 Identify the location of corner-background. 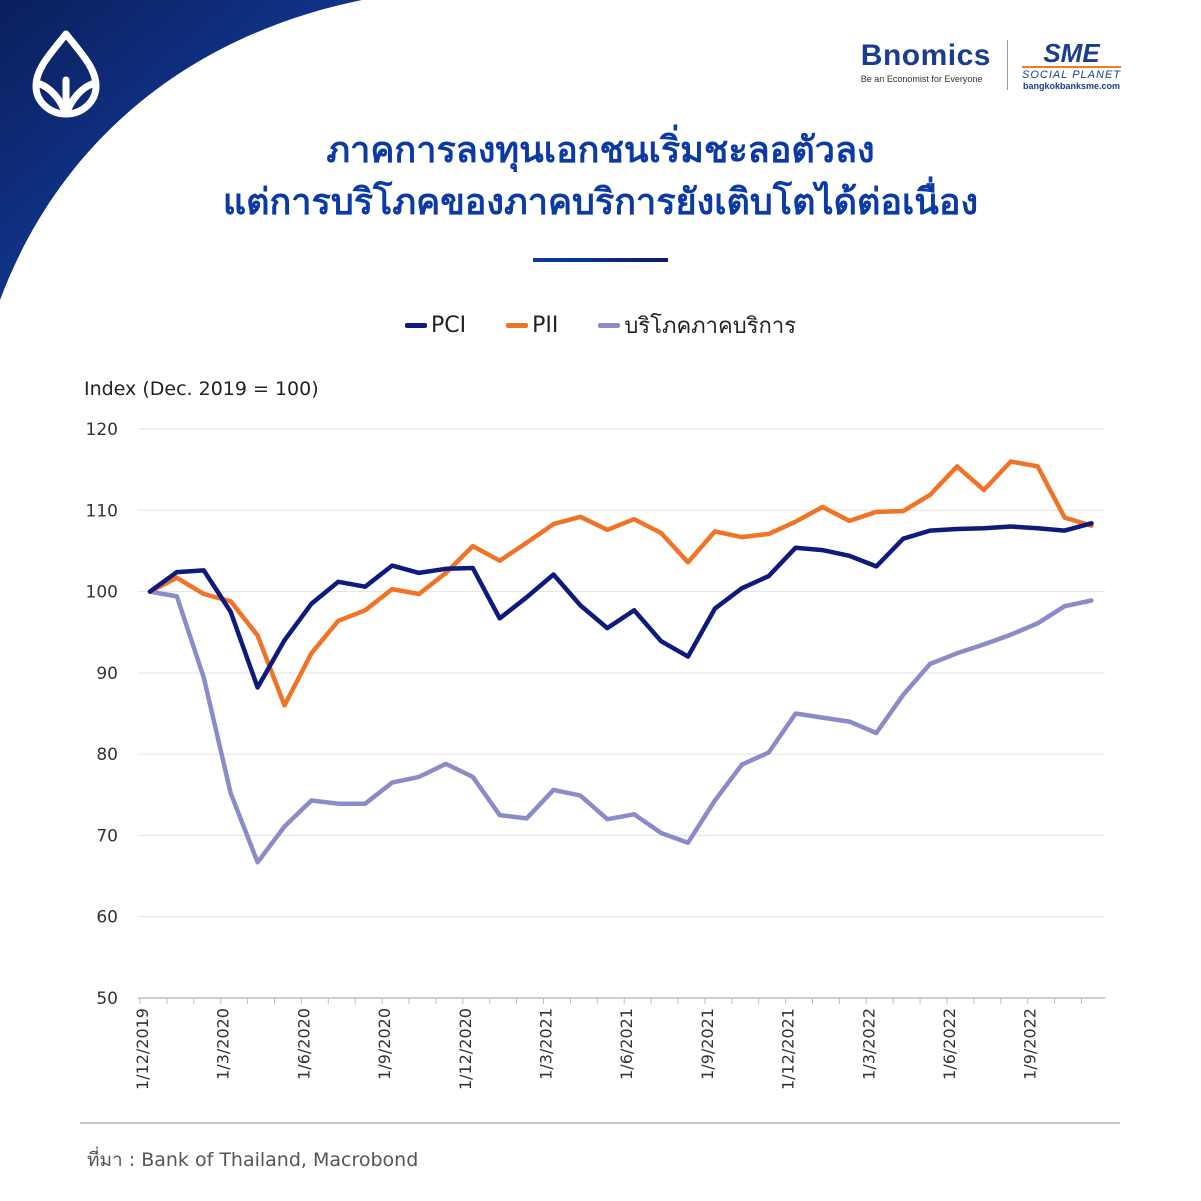
(181, 150).